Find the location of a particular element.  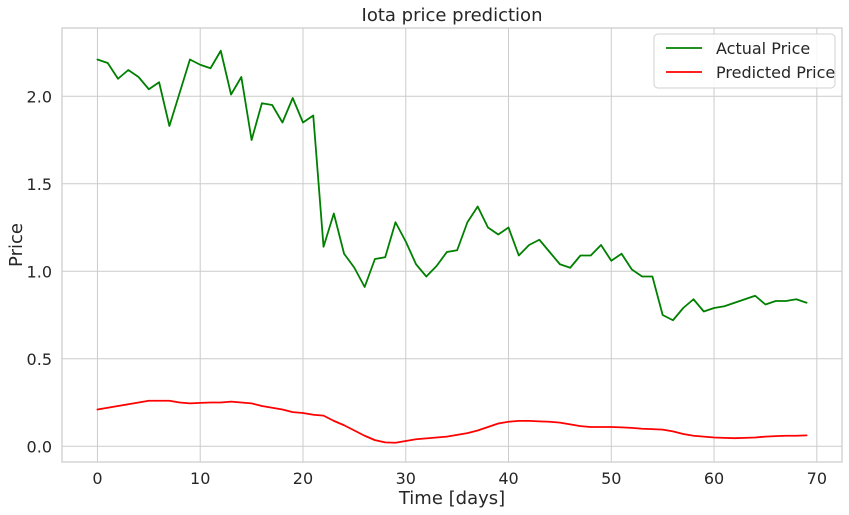

chart-title: Iota price prediction is located at coordinates (452, 15).